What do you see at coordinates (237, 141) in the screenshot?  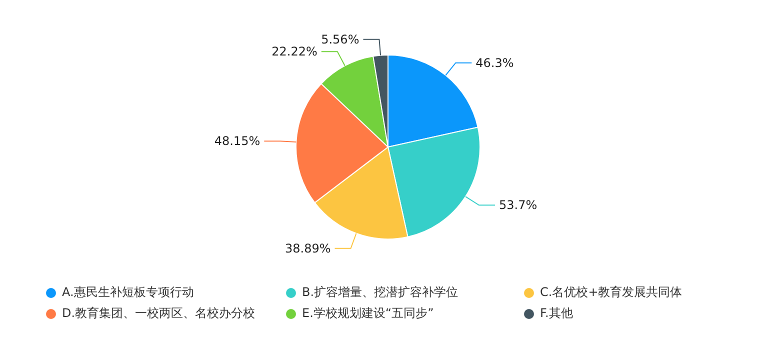 I see `data-label: 48.15%` at bounding box center [237, 141].